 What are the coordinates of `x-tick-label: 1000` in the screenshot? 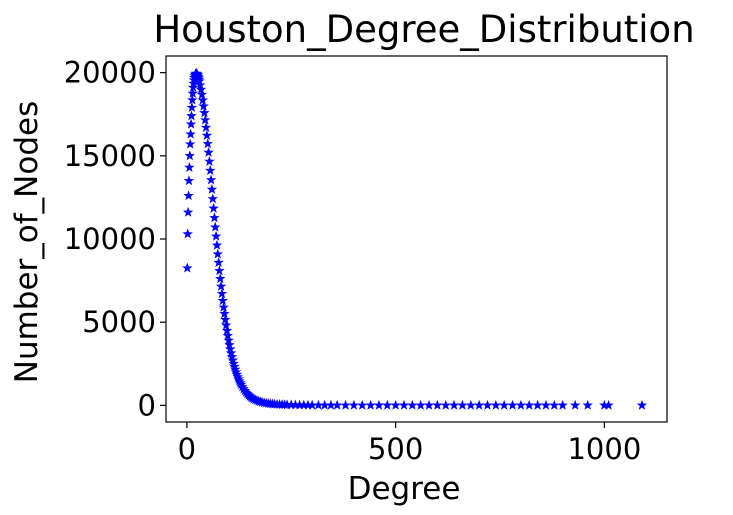 It's located at (604, 449).